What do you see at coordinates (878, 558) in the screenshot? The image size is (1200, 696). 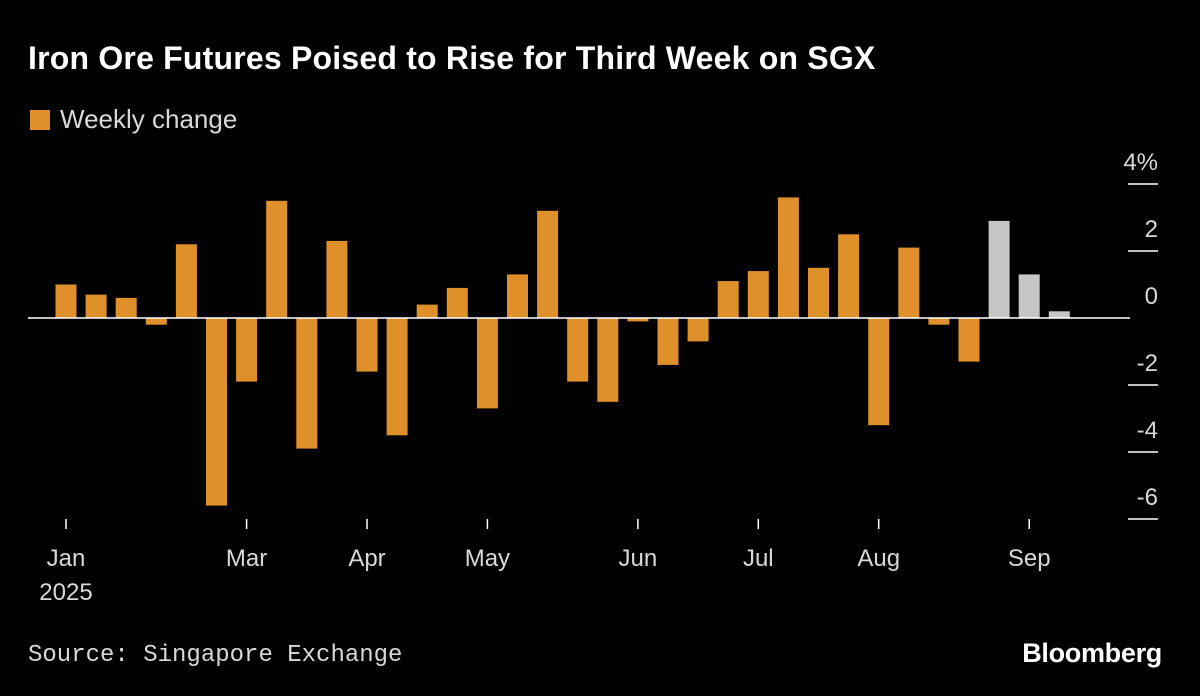 I see `x-tick-label: Aug` at bounding box center [878, 558].